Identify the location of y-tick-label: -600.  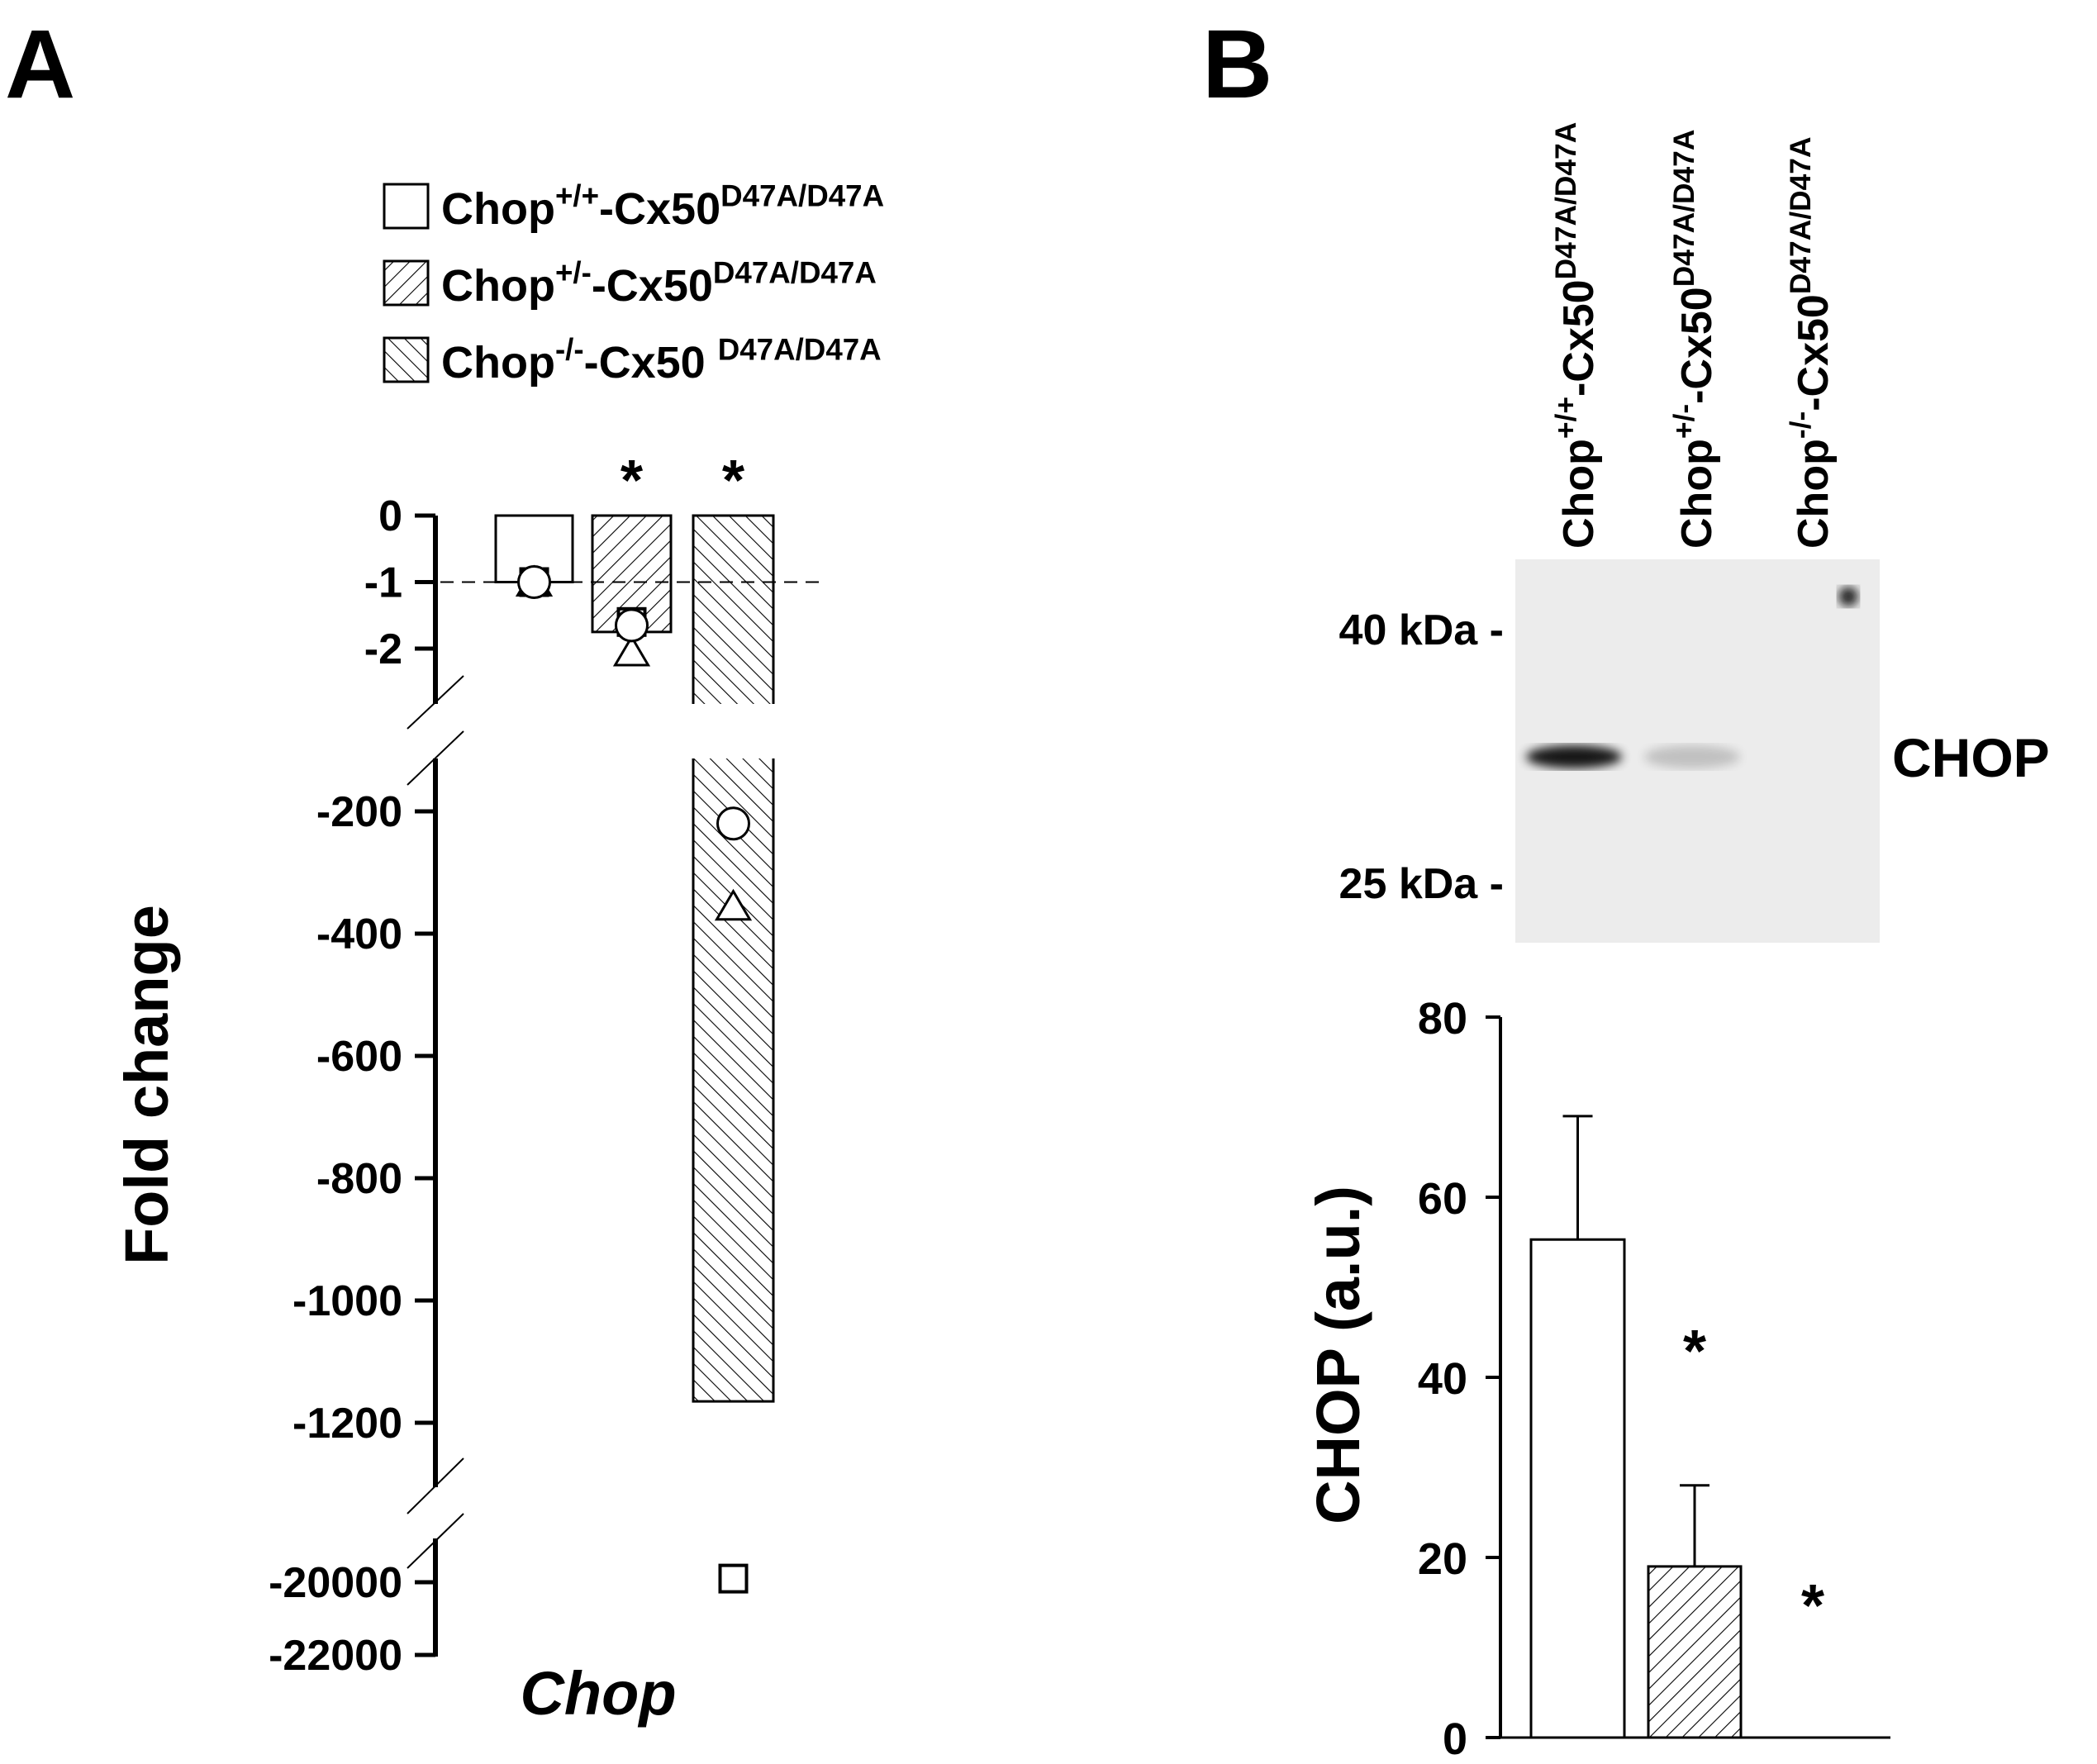
(359, 1057).